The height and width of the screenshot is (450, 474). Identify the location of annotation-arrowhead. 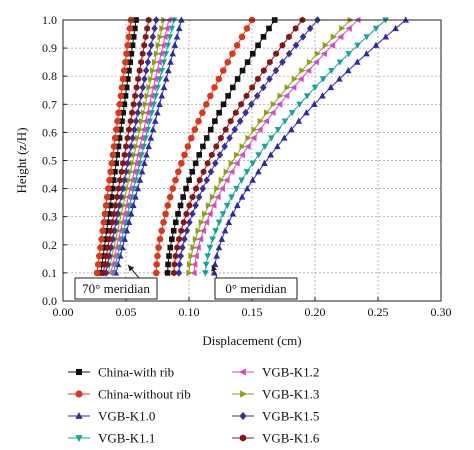
(131, 268).